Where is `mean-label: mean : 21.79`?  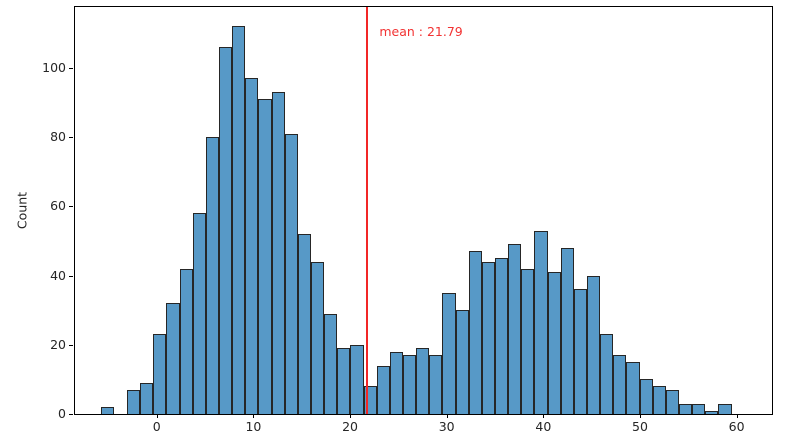 mean-label: mean : 21.79 is located at coordinates (421, 31).